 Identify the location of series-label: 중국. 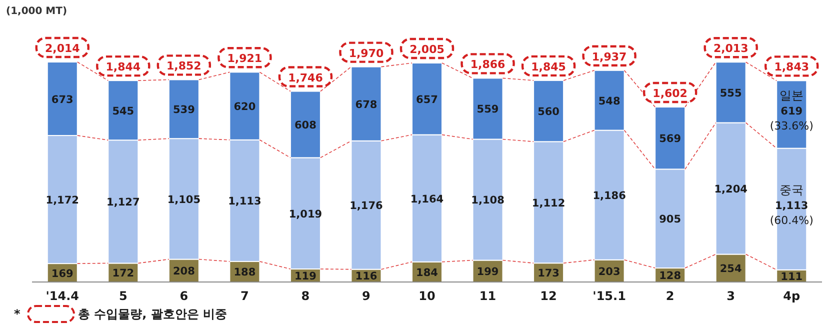
(792, 190).